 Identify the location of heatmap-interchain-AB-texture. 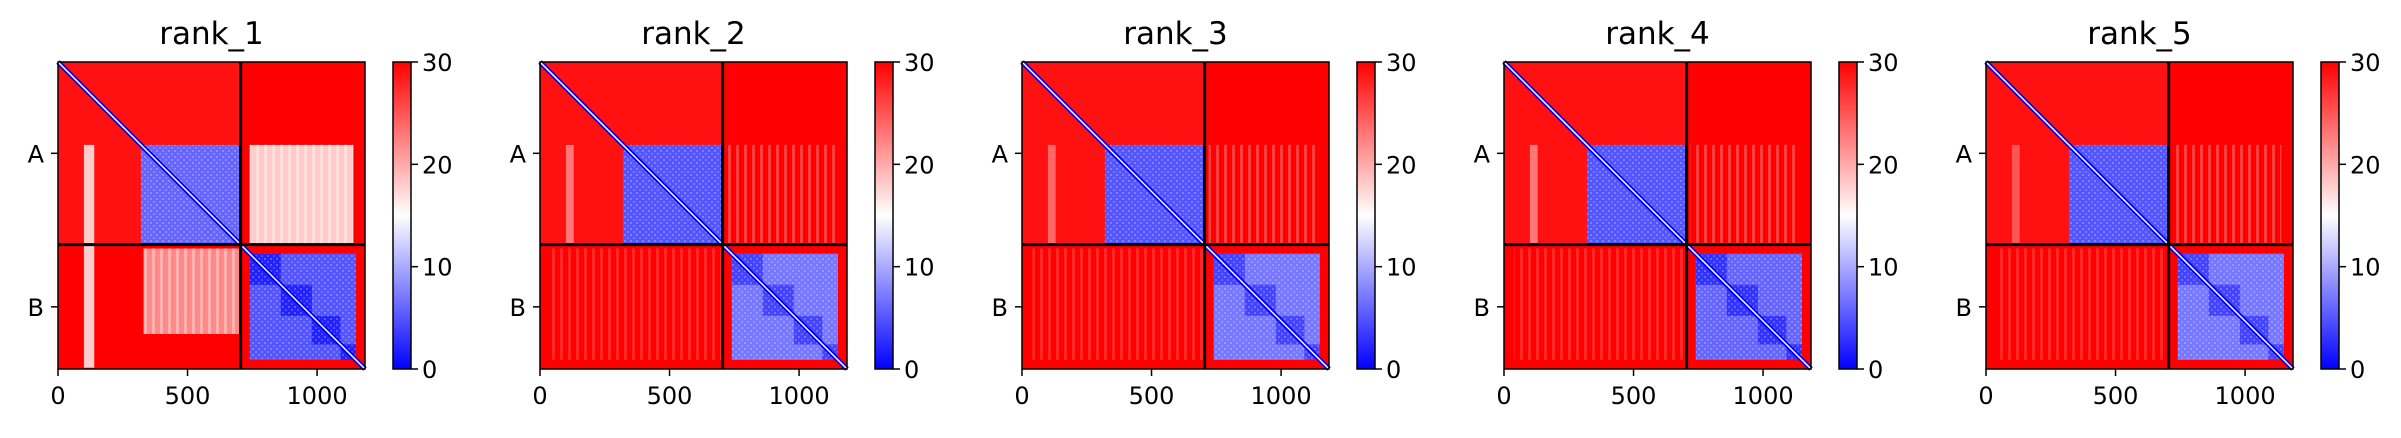
(301, 194).